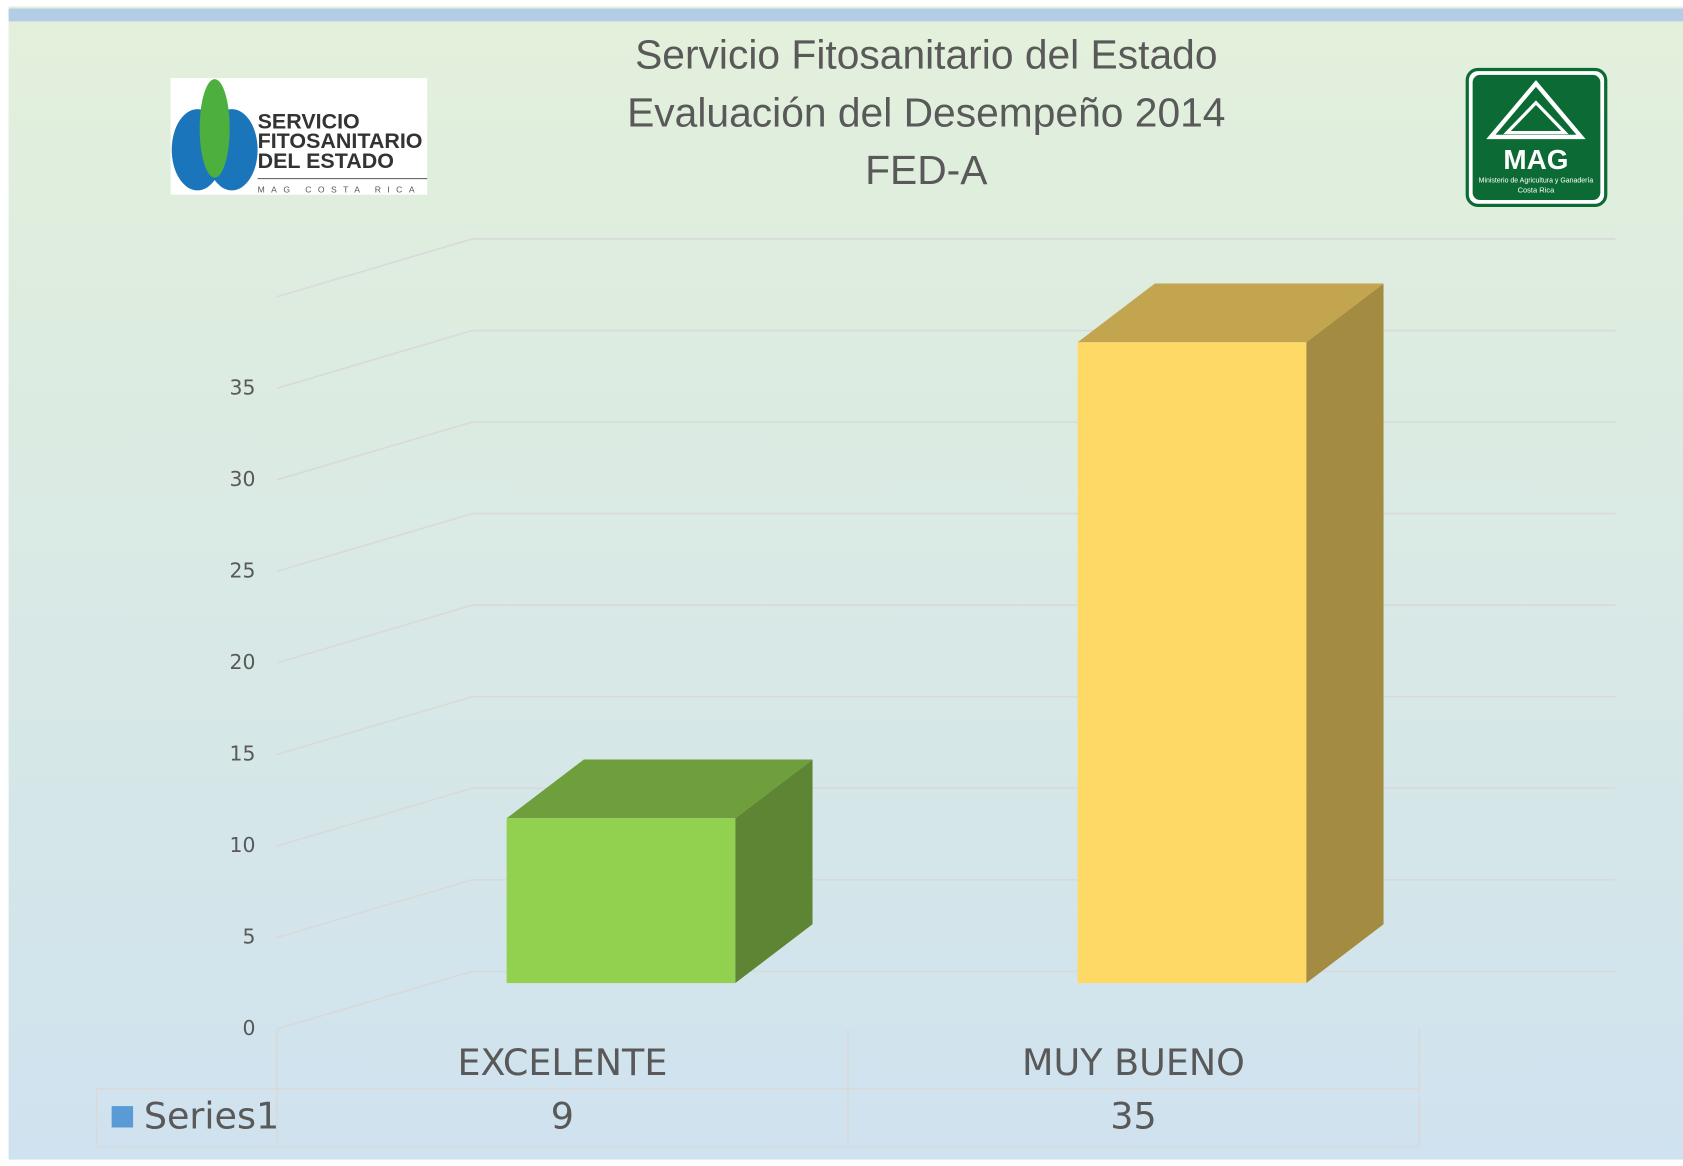 This screenshot has width=1683, height=1166. I want to click on chart-subtitle: FED-A, so click(926, 170).